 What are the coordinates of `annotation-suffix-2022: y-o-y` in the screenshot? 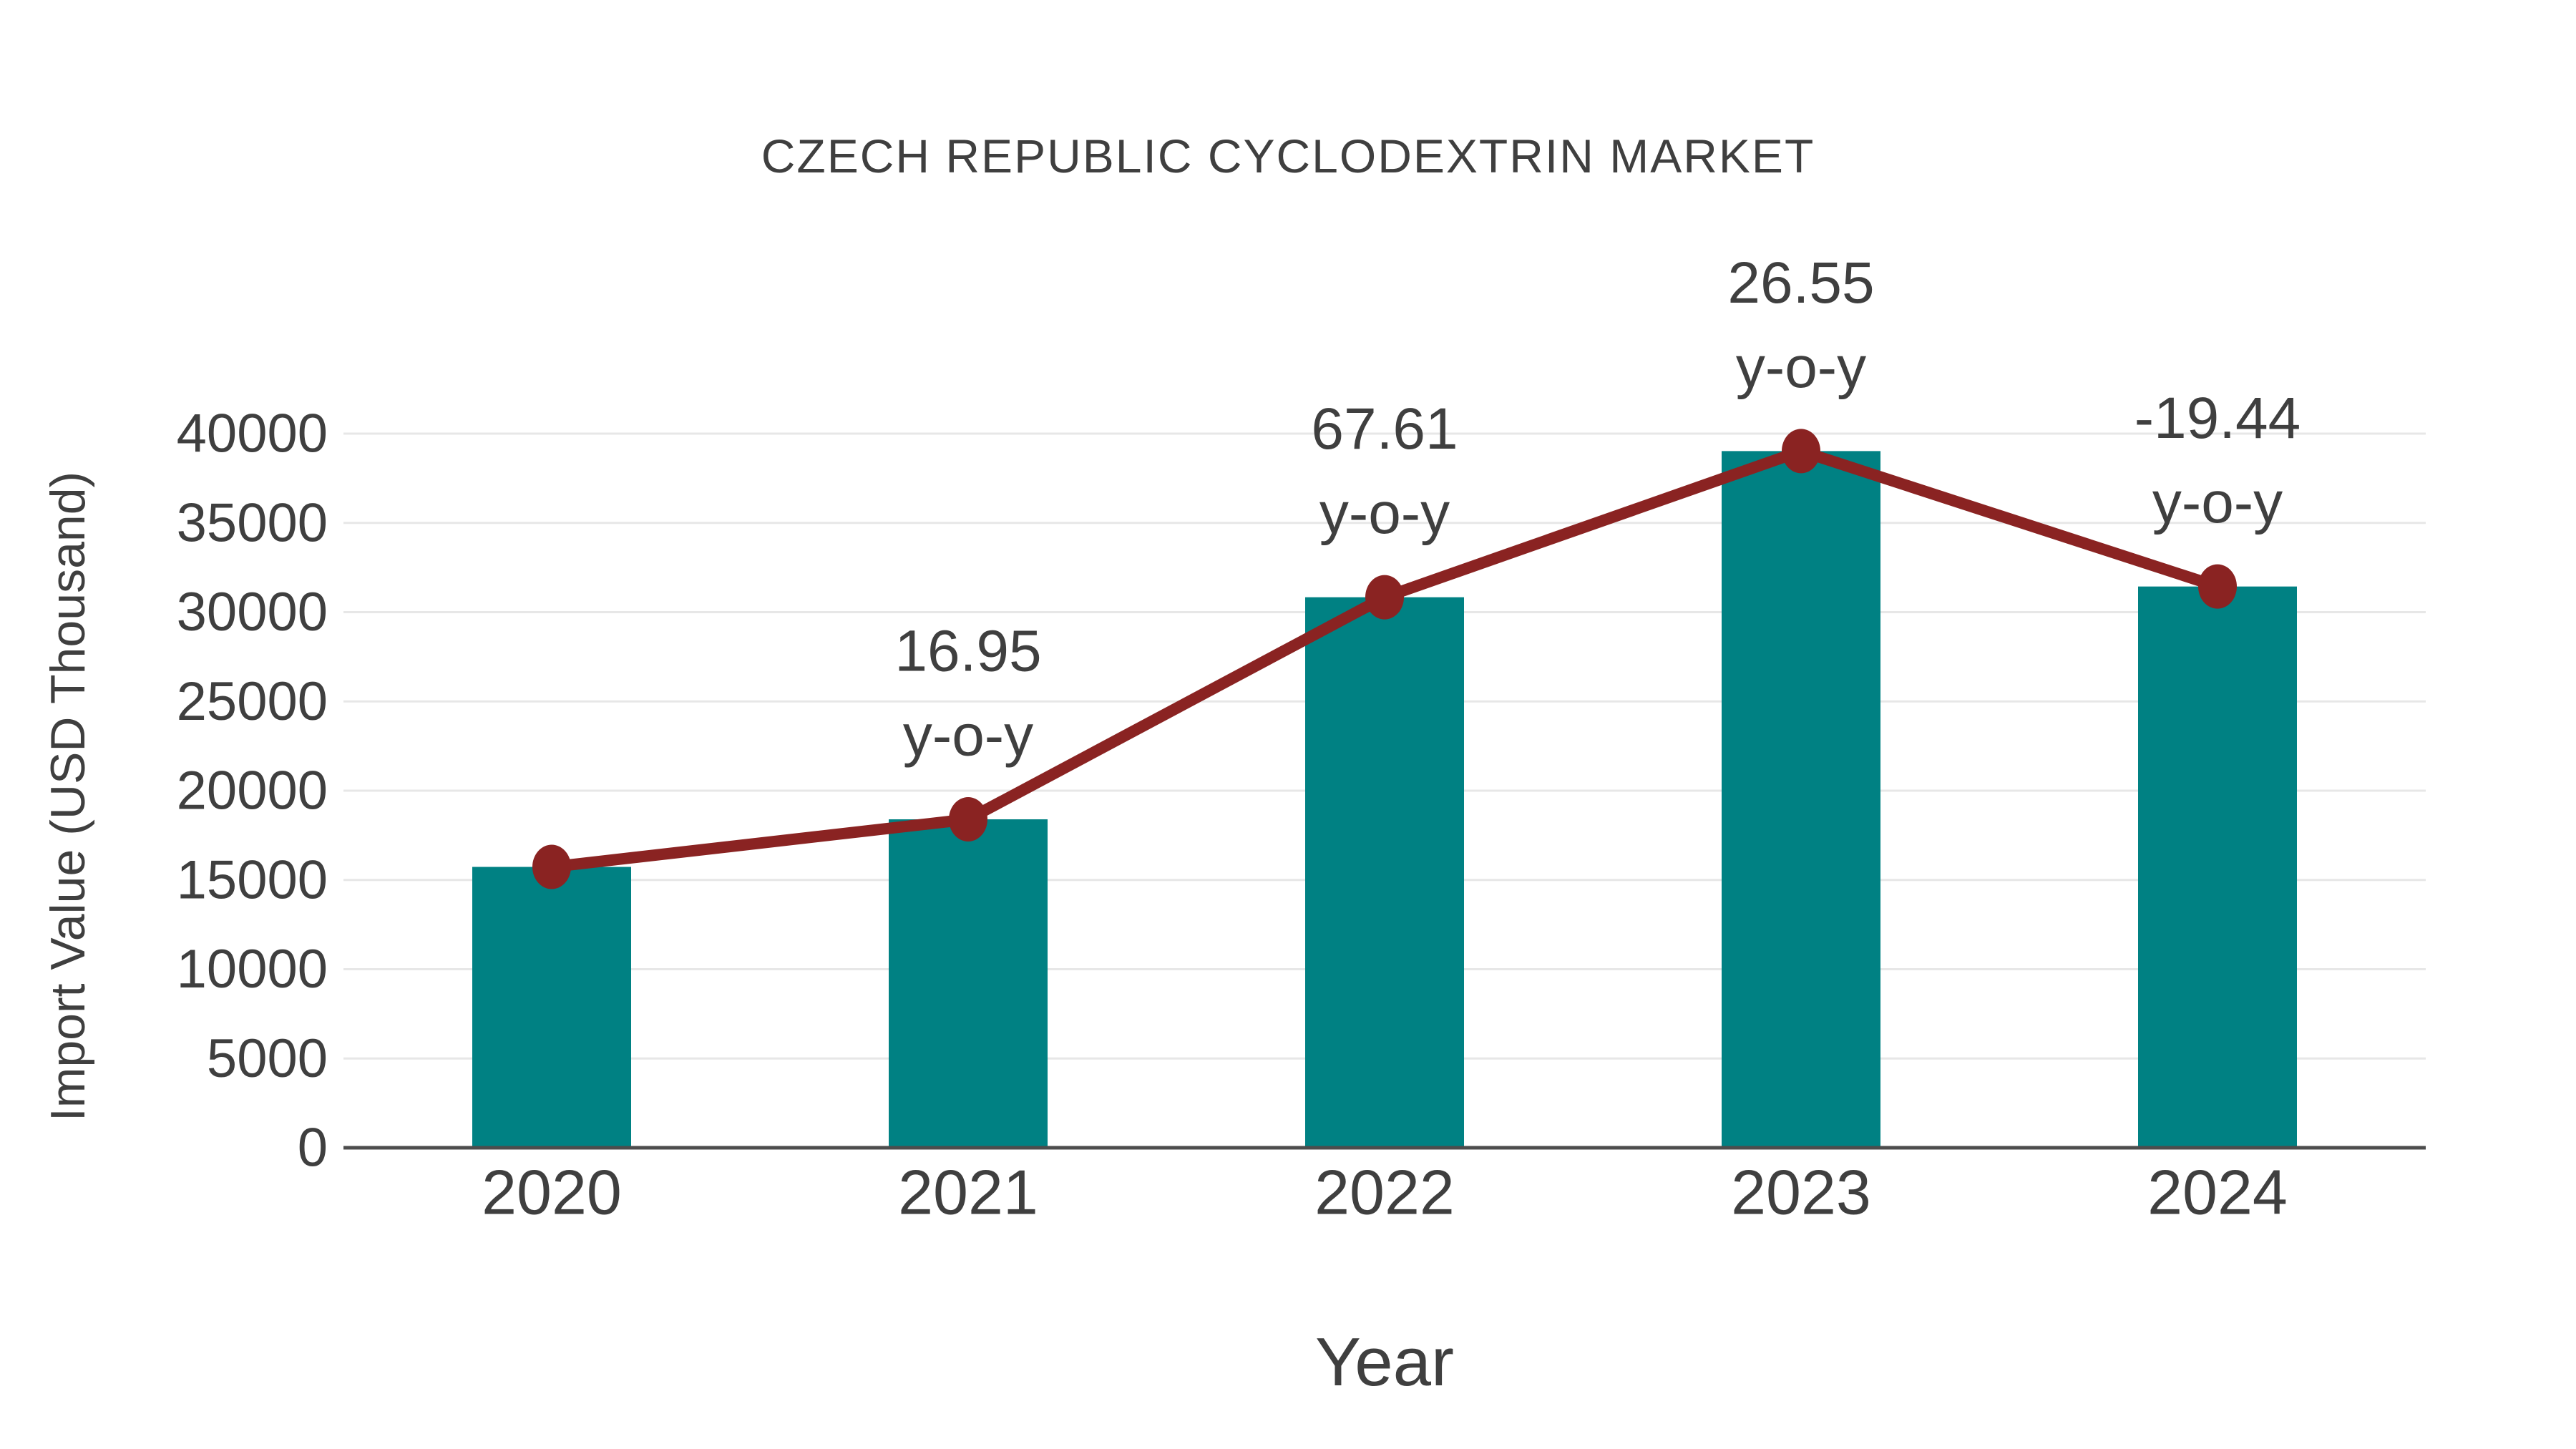 It's located at (1384, 513).